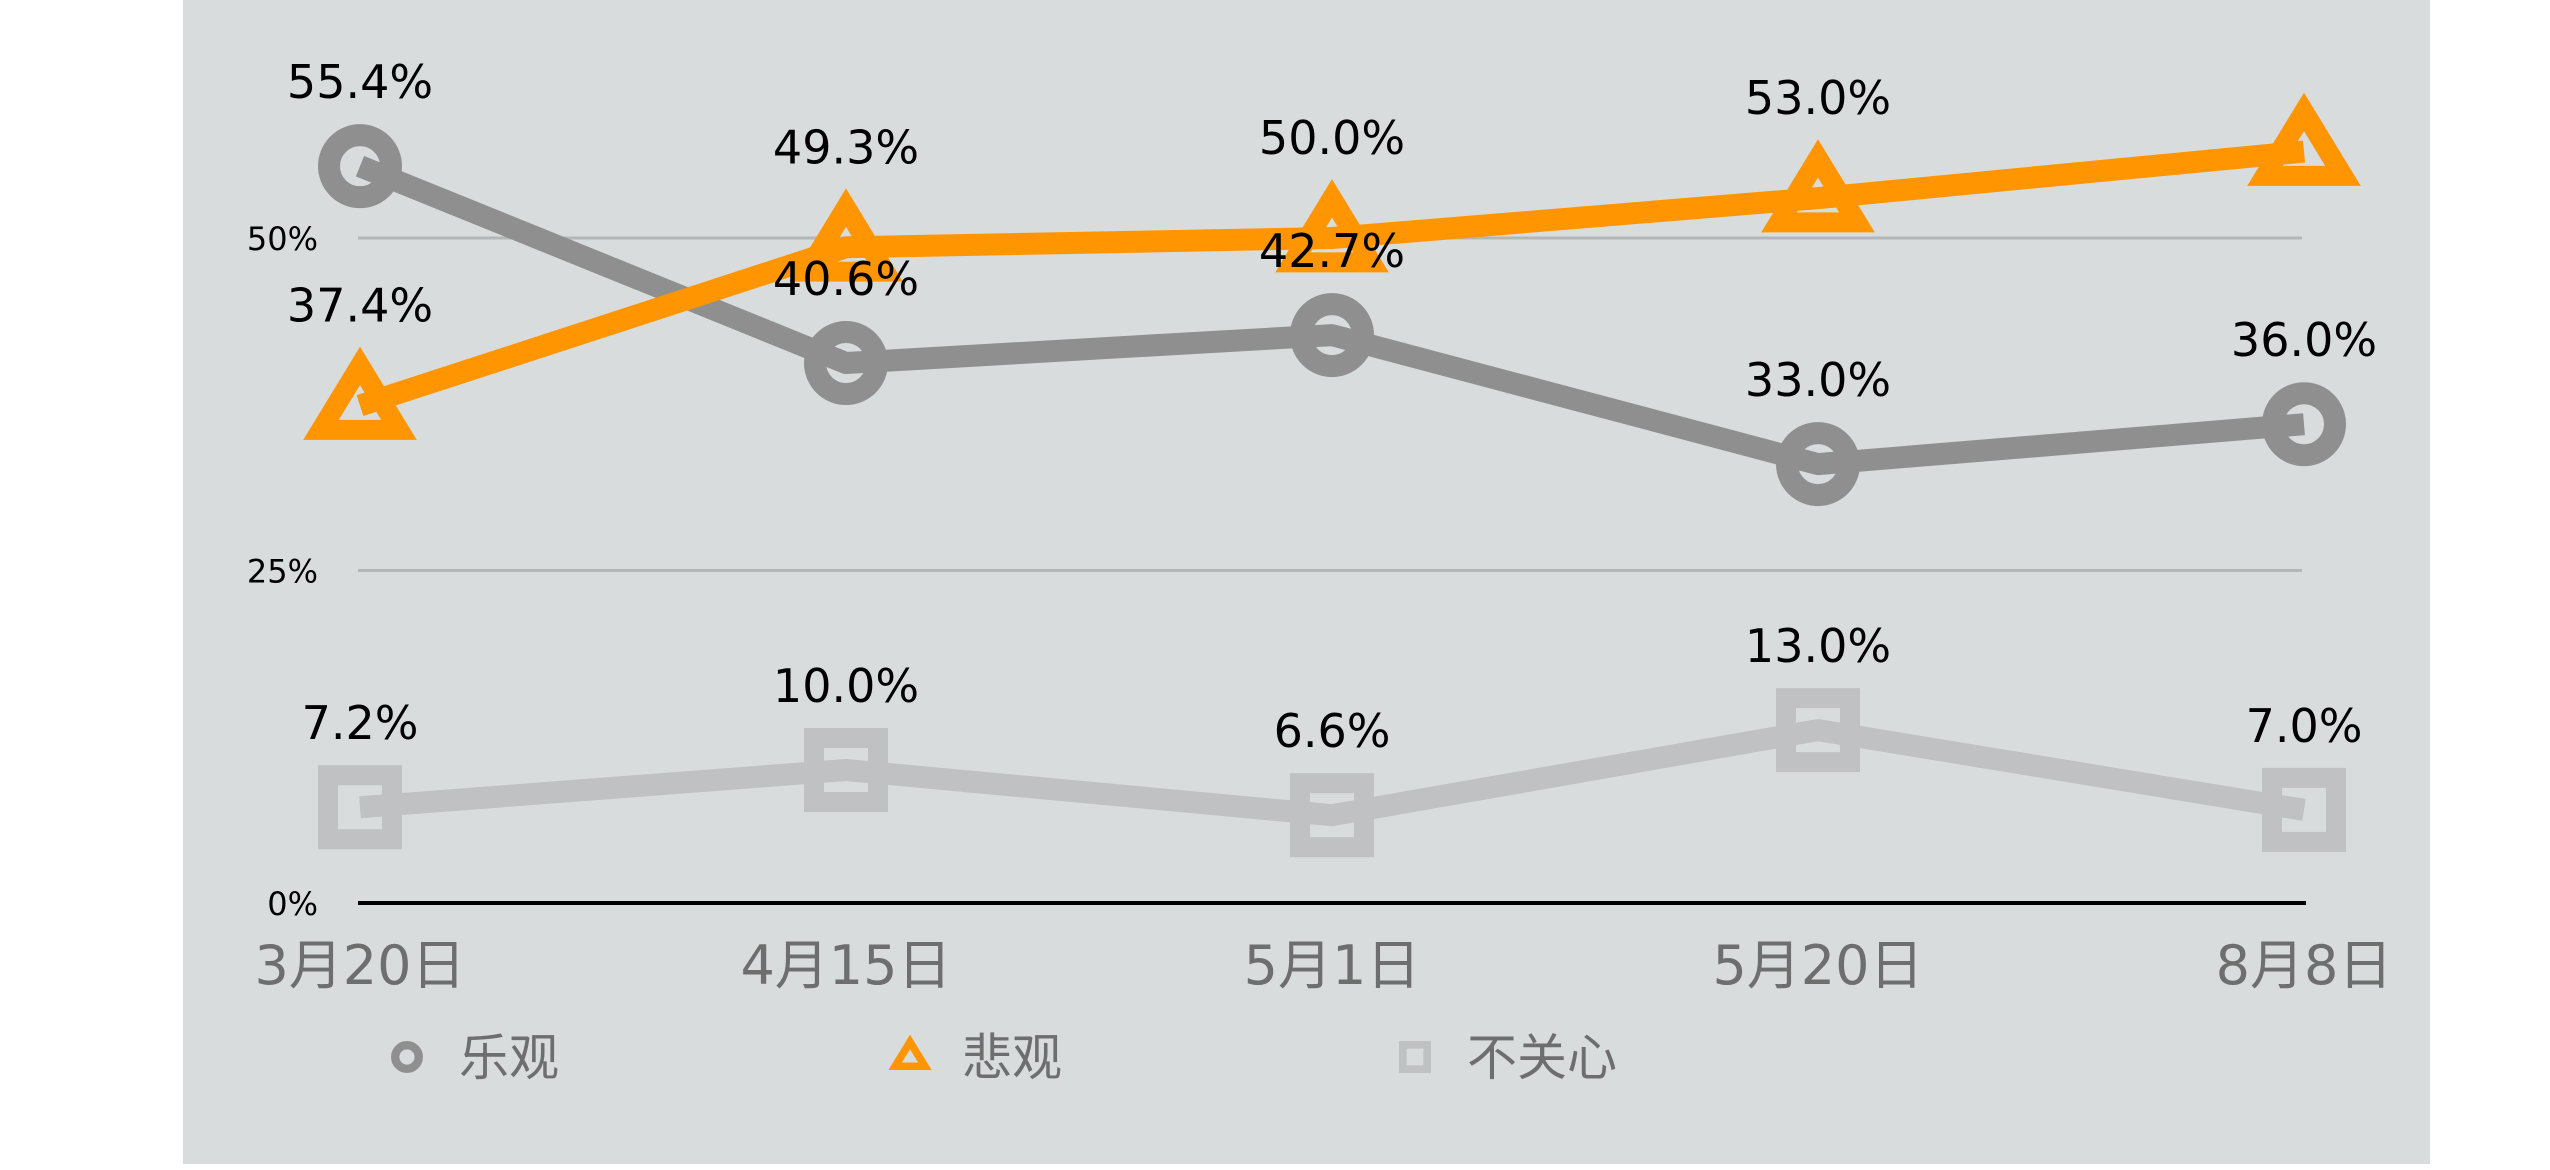  I want to click on data-label: 53.0%, so click(1818, 98).